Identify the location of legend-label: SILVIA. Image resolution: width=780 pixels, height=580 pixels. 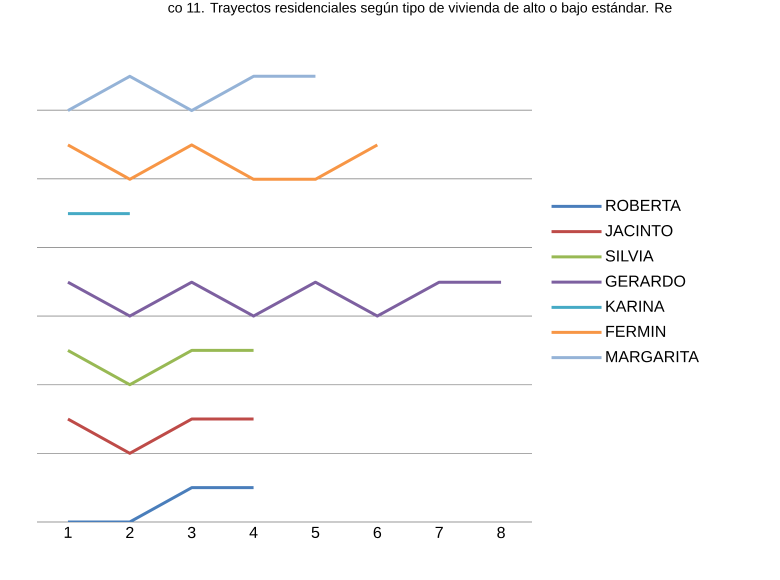
(630, 256).